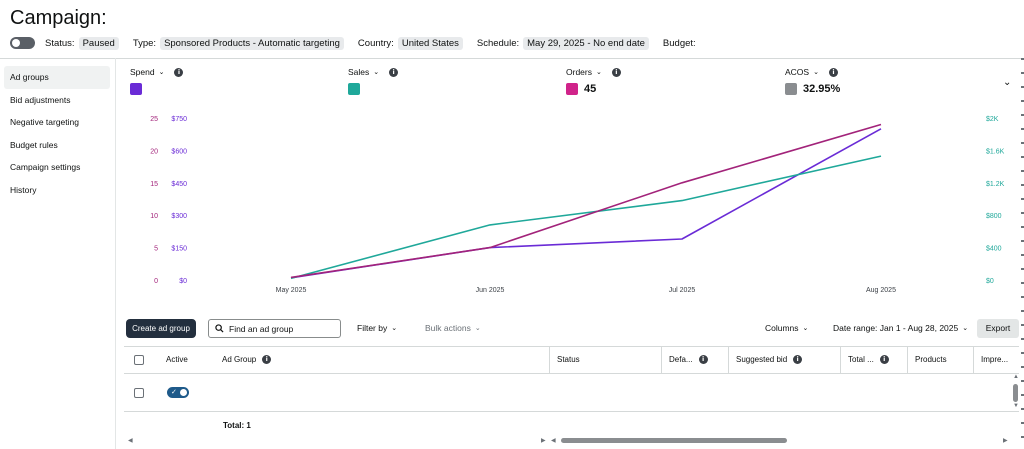  Describe the element at coordinates (995, 151) in the screenshot. I see `y-axis-tick-label-sales: $1.6K` at that location.